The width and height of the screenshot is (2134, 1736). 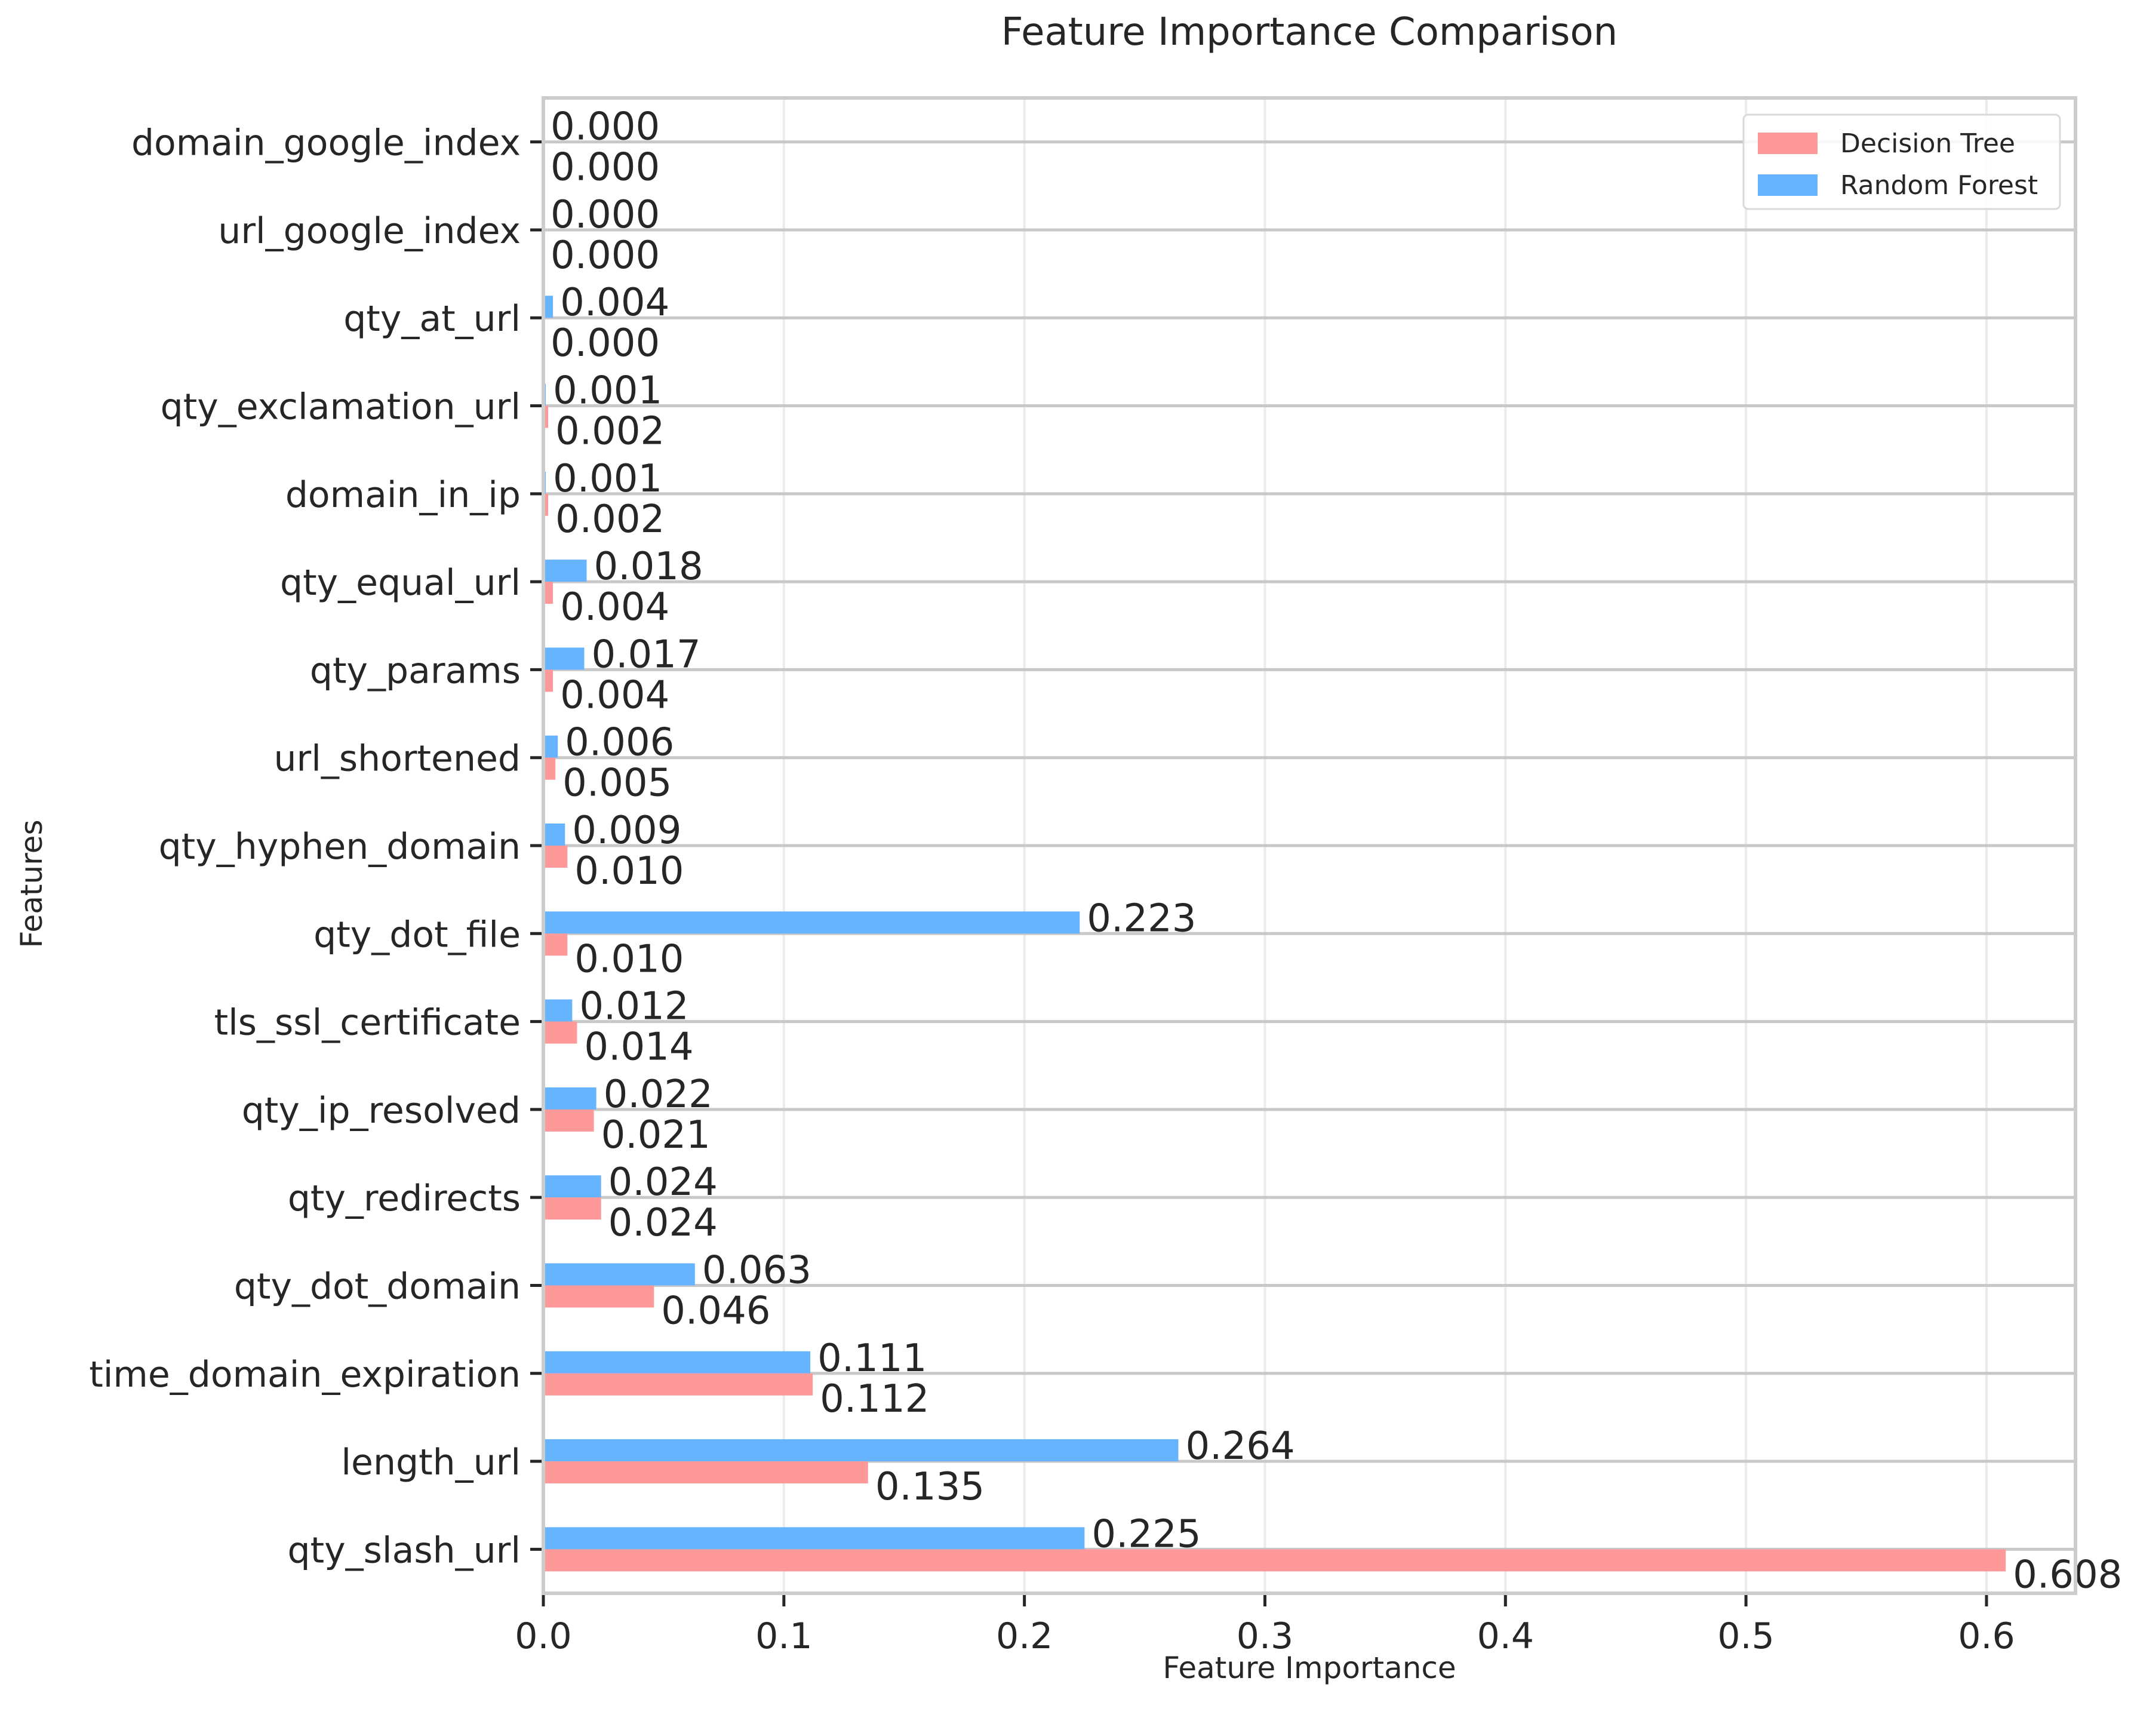 I want to click on y-tick-label: tls_ssl_certificate, so click(x=367, y=1023).